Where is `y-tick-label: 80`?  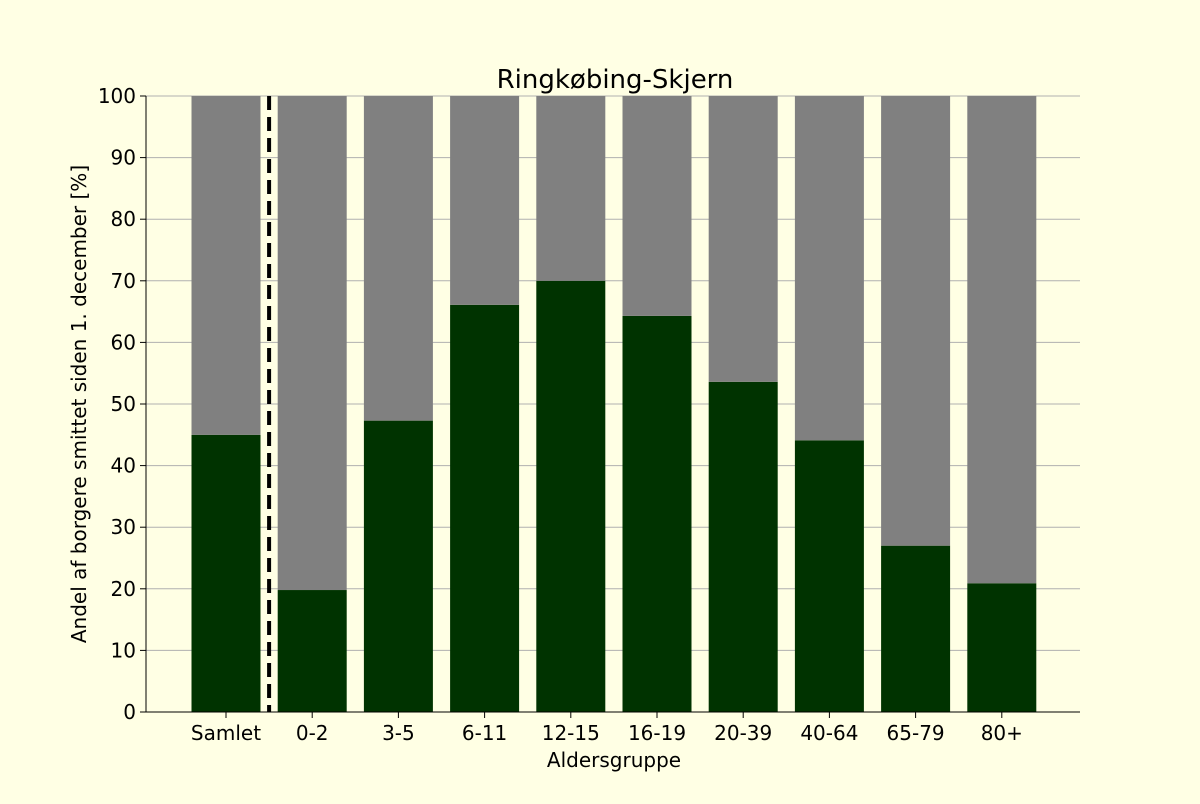 y-tick-label: 80 is located at coordinates (123, 219).